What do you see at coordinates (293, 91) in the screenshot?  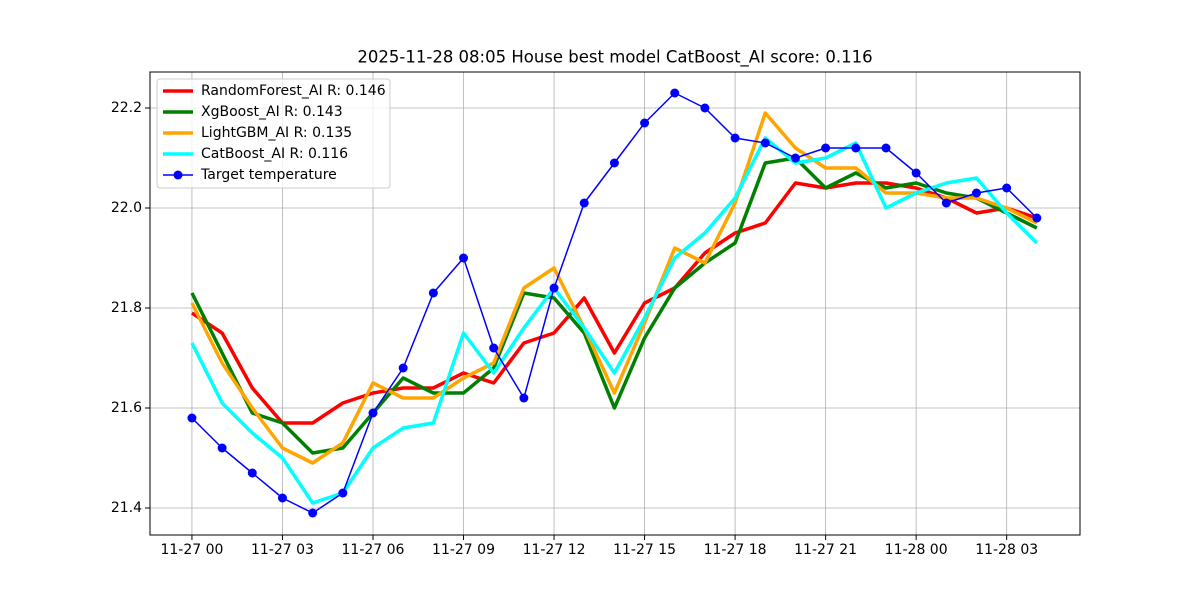 I see `legend-label: RandomForest_AI R: 0.146` at bounding box center [293, 91].